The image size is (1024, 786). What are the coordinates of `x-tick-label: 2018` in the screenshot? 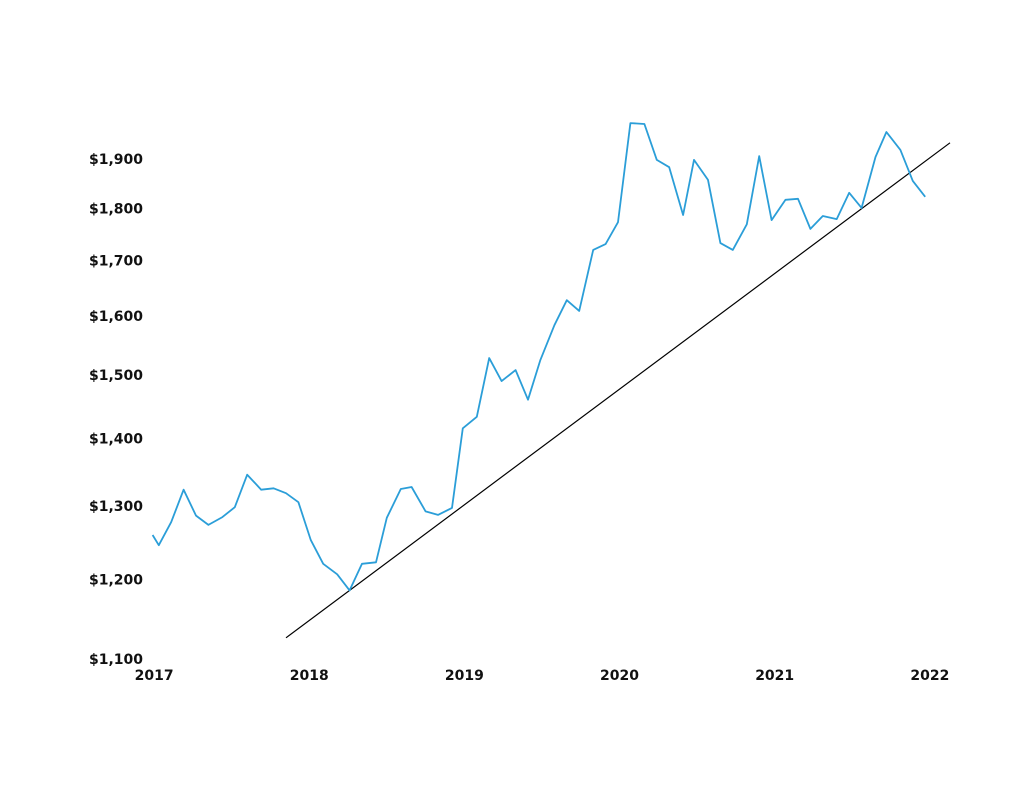 It's located at (309, 676).